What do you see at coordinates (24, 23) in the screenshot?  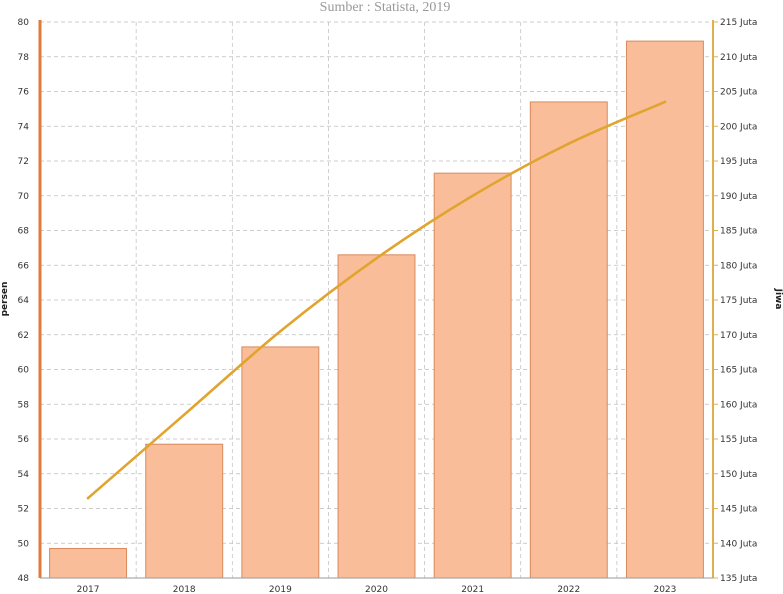 I see `y-left-tick-label: 80` at bounding box center [24, 23].